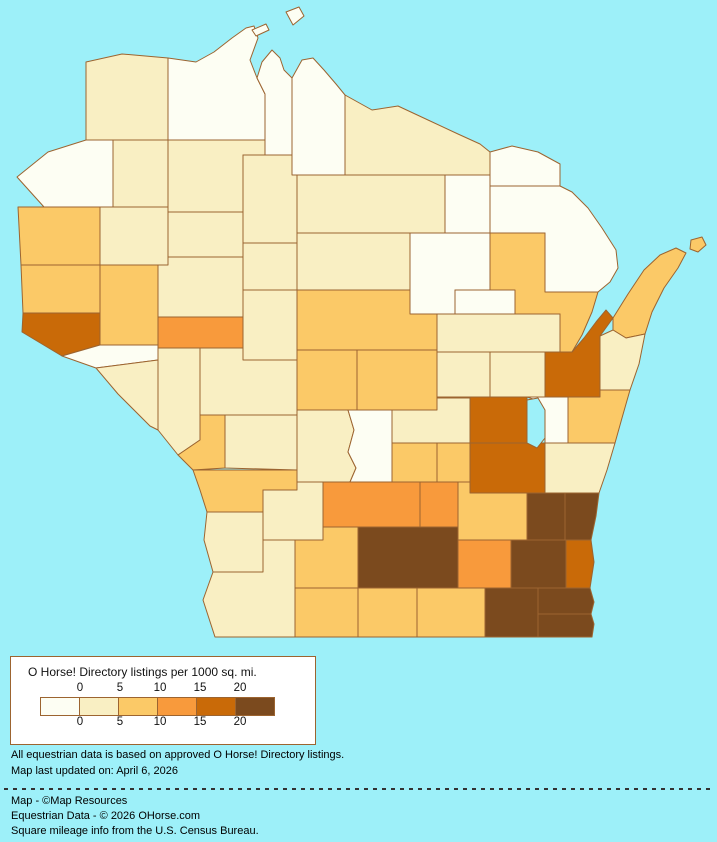  Describe the element at coordinates (326, 446) in the screenshot. I see `county-juneau` at that location.